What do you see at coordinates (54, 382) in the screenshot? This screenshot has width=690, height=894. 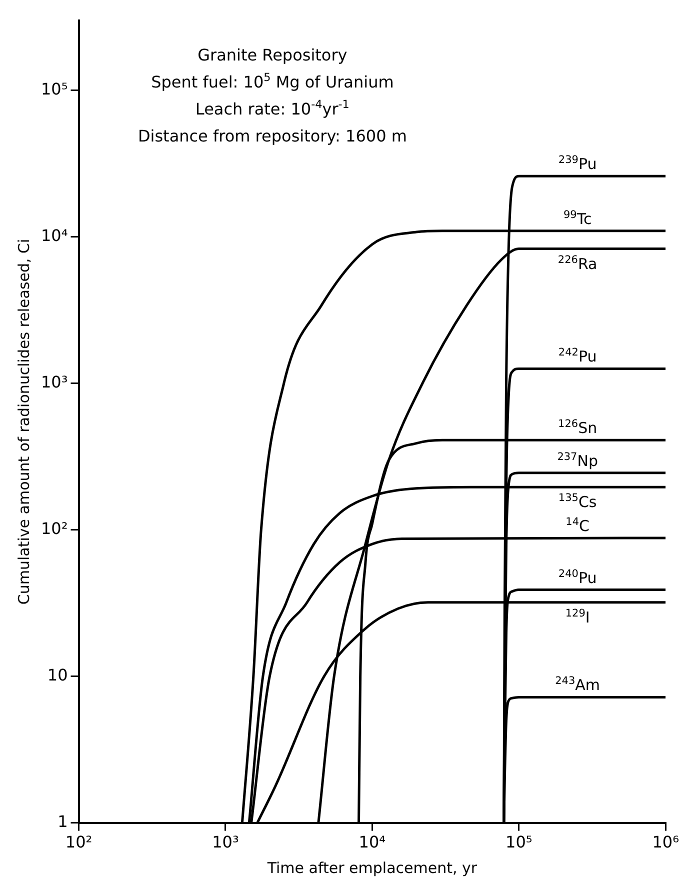 I see `y-tick-label: 10³` at bounding box center [54, 382].